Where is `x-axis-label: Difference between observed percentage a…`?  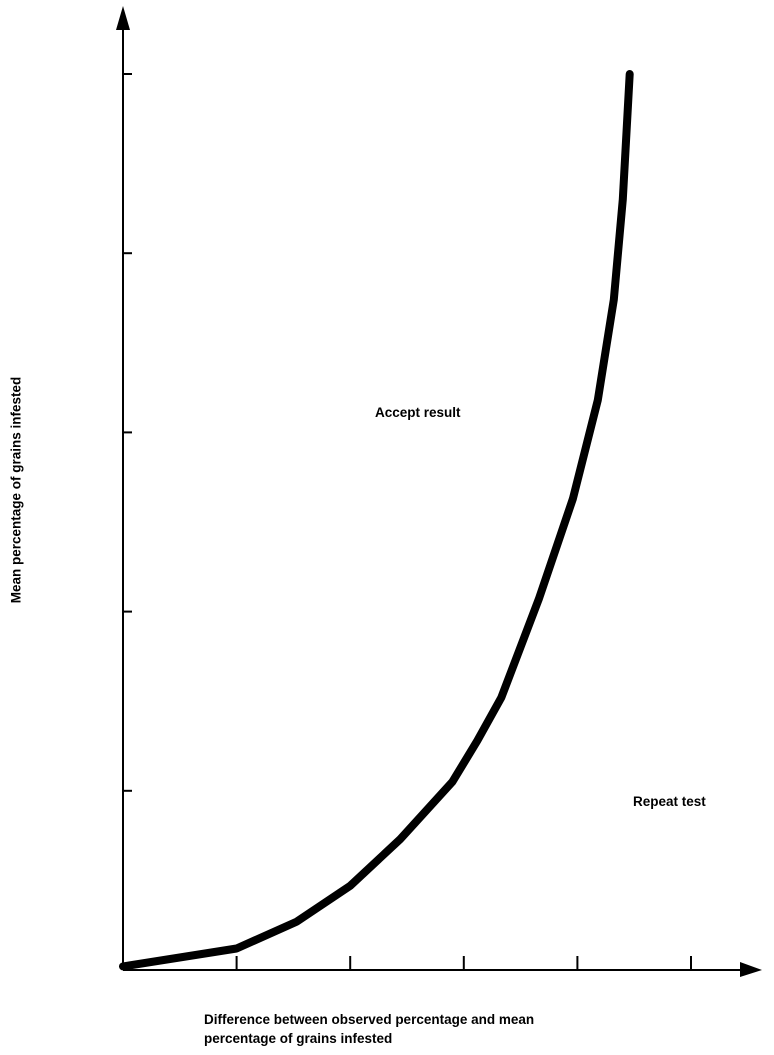
x-axis-label: Difference between observed percentage a… is located at coordinates (369, 1029).